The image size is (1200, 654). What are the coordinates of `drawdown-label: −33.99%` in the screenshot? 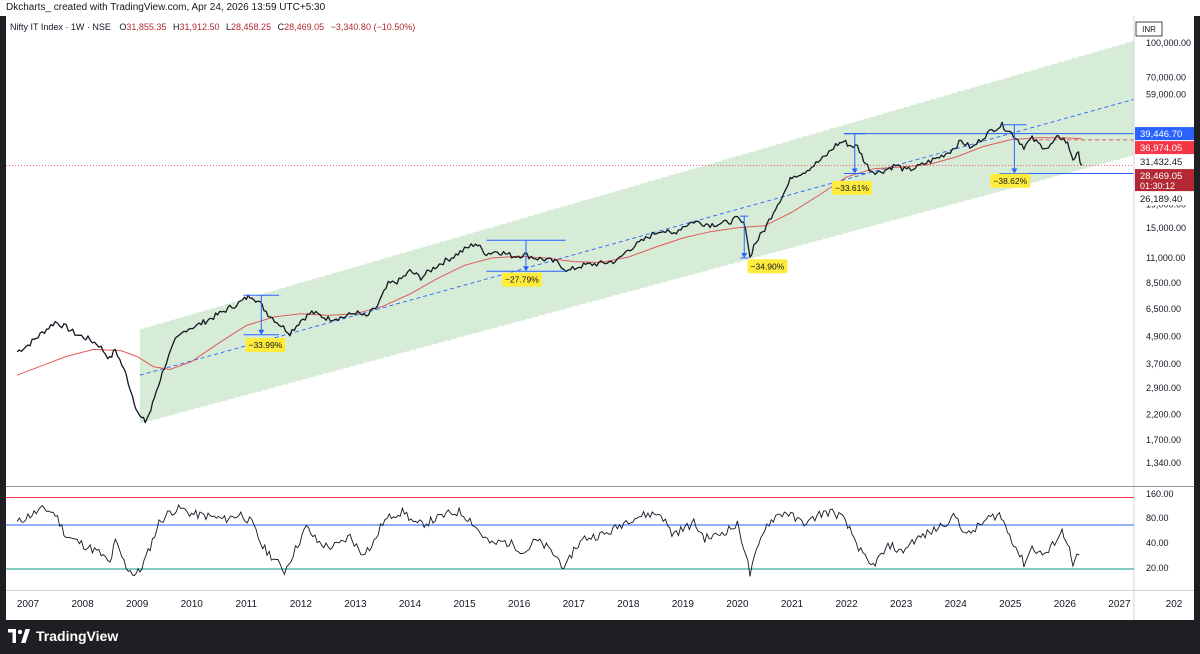 It's located at (265, 345).